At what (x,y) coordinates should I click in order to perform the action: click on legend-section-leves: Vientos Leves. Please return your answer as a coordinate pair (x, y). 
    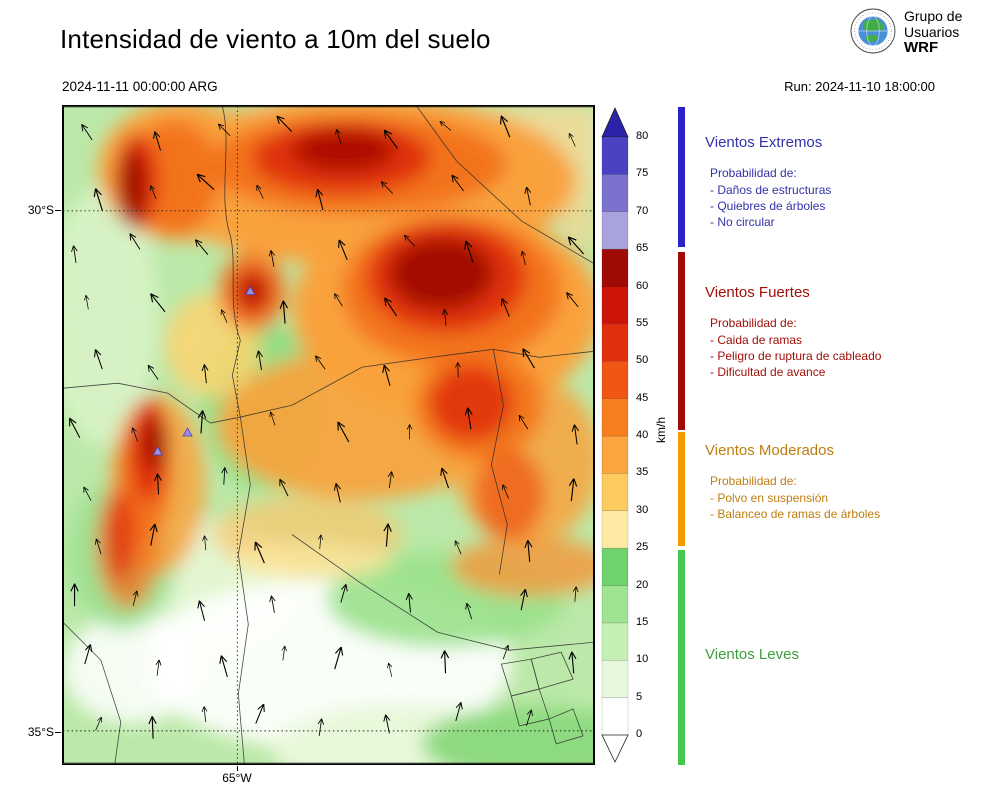
    Looking at the image, I should click on (850, 662).